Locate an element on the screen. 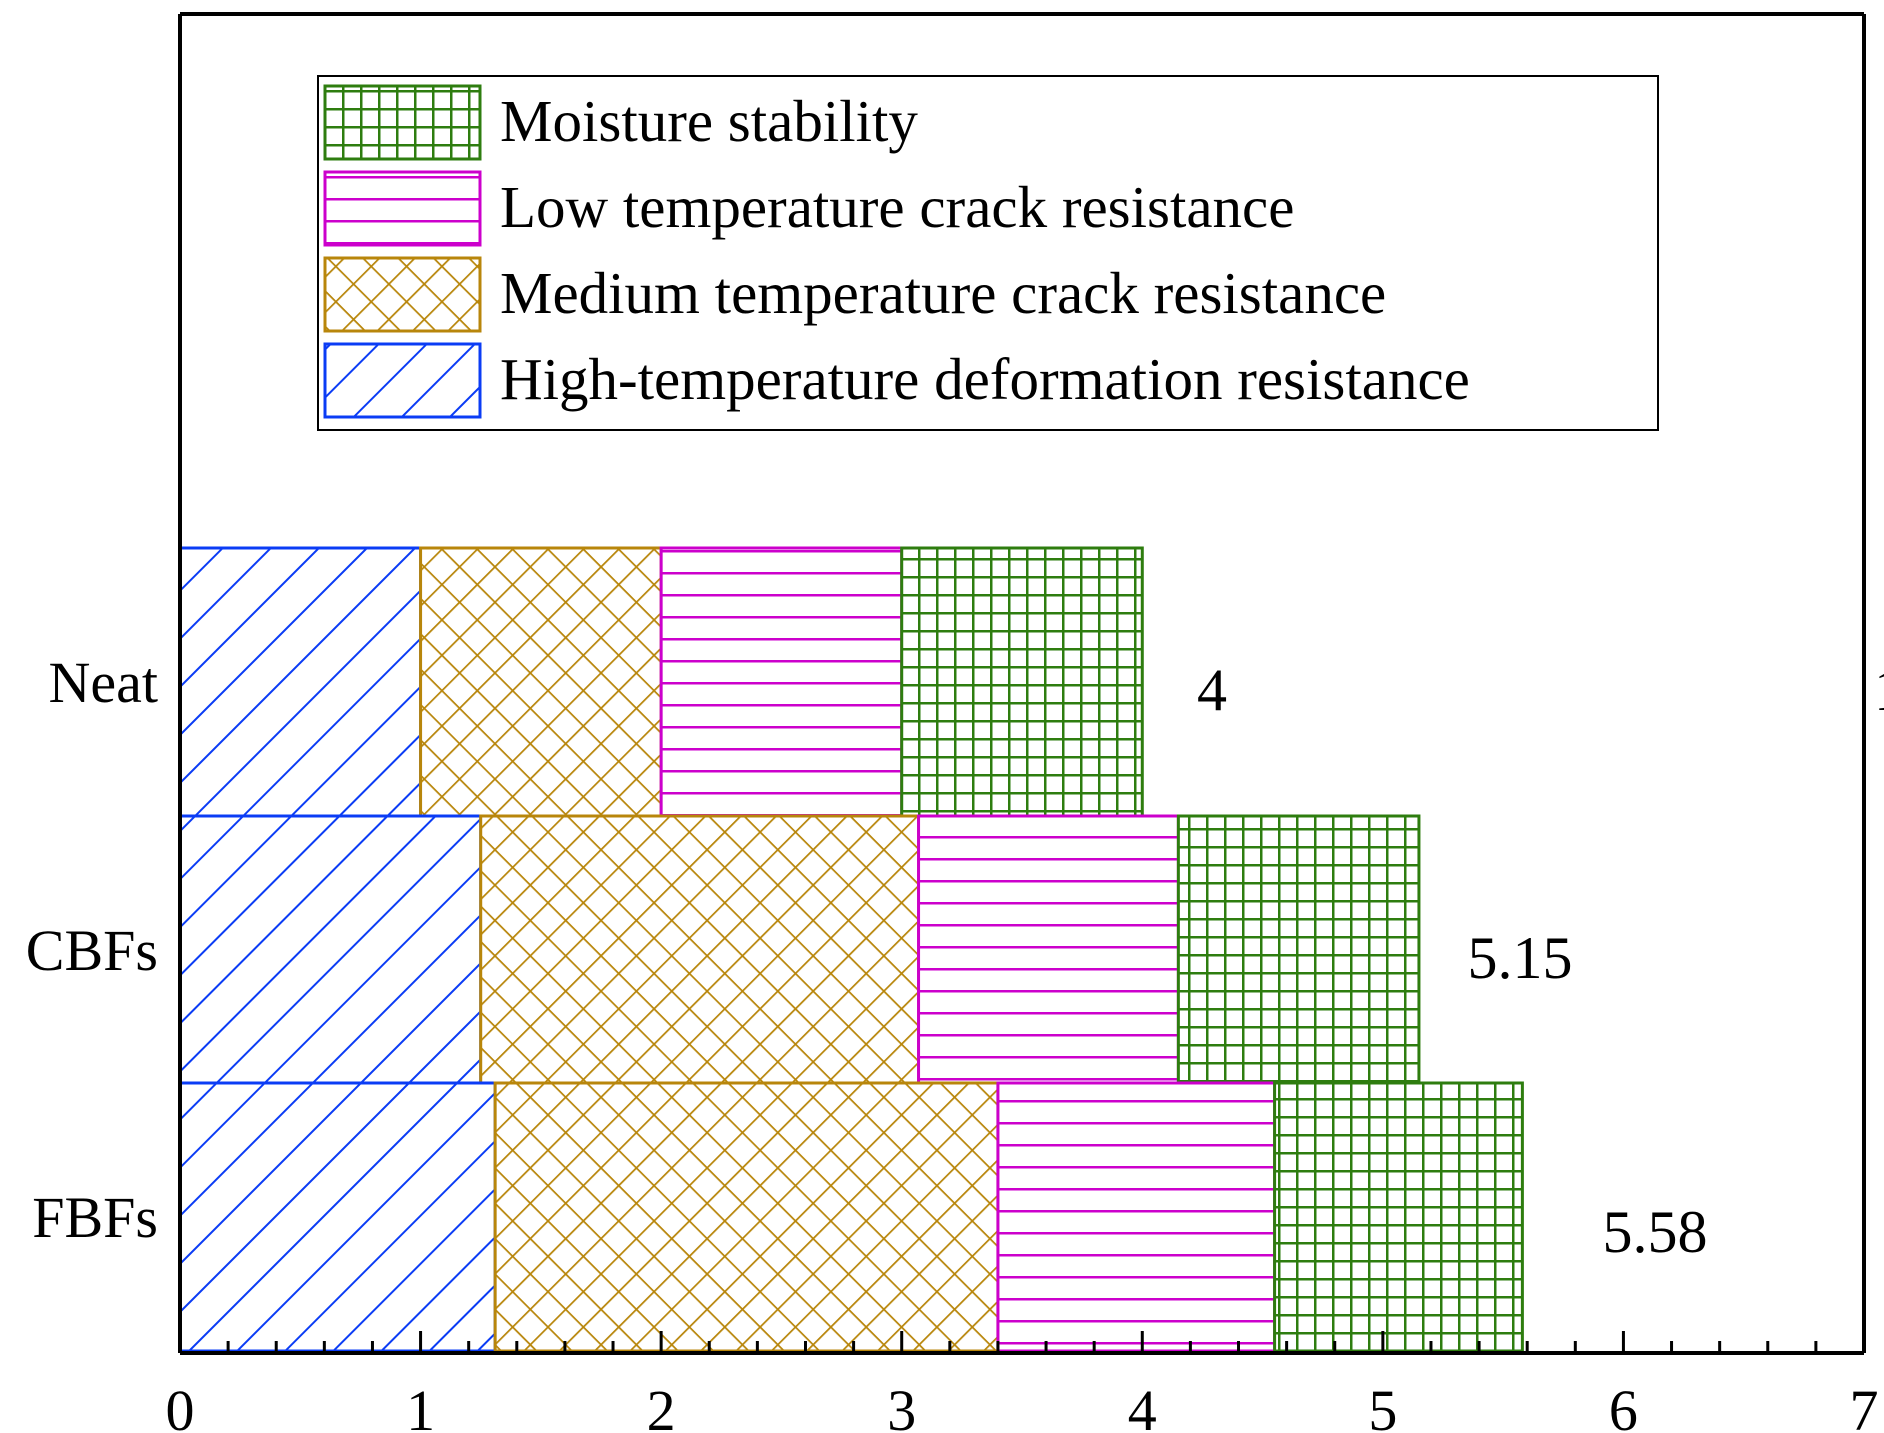 This screenshot has width=1884, height=1433. total-label-fbfs: 5.58 is located at coordinates (1655, 1232).